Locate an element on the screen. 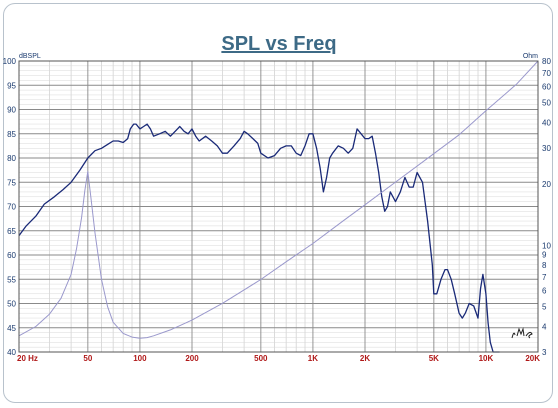 Image resolution: width=558 pixels, height=408 pixels. y-tick-label: 45 is located at coordinates (11, 328).